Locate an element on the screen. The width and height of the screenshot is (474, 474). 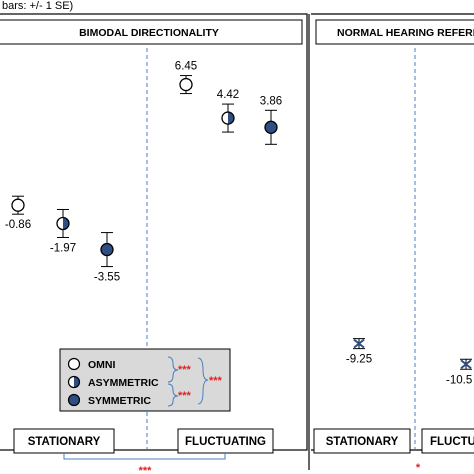
point-1-0-marker is located at coordinates (359, 343).